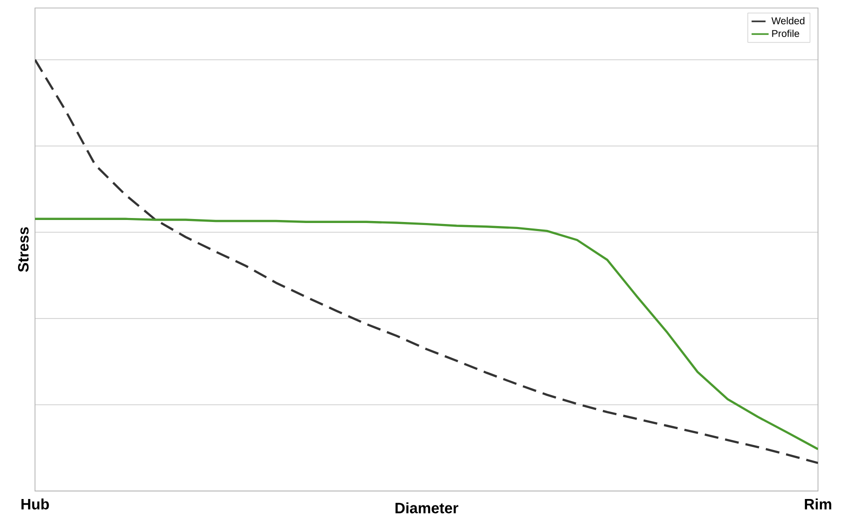 This screenshot has height=519, width=841. What do you see at coordinates (786, 34) in the screenshot?
I see `legend-label: Profile` at bounding box center [786, 34].